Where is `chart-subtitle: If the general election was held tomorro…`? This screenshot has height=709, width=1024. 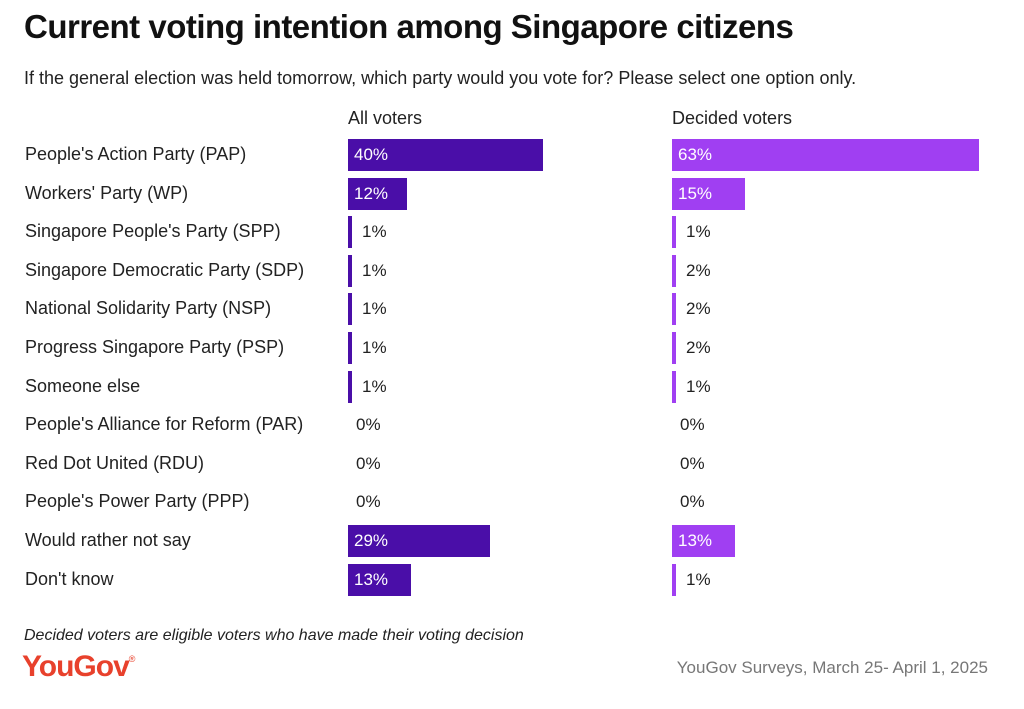 chart-subtitle: If the general election was held tomorro… is located at coordinates (440, 78).